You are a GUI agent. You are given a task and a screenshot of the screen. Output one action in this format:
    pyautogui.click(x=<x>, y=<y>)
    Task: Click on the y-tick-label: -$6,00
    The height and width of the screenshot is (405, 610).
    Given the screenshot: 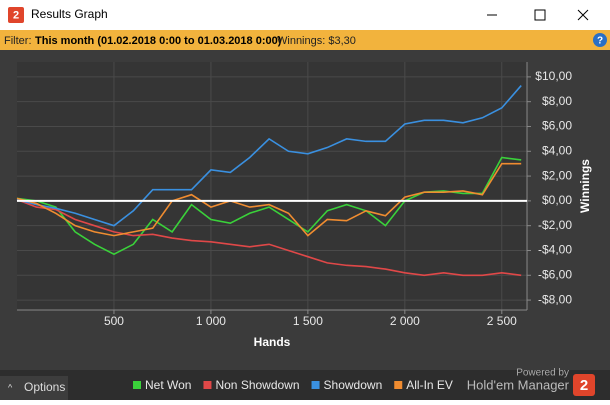 What is the action you would take?
    pyautogui.click(x=555, y=274)
    